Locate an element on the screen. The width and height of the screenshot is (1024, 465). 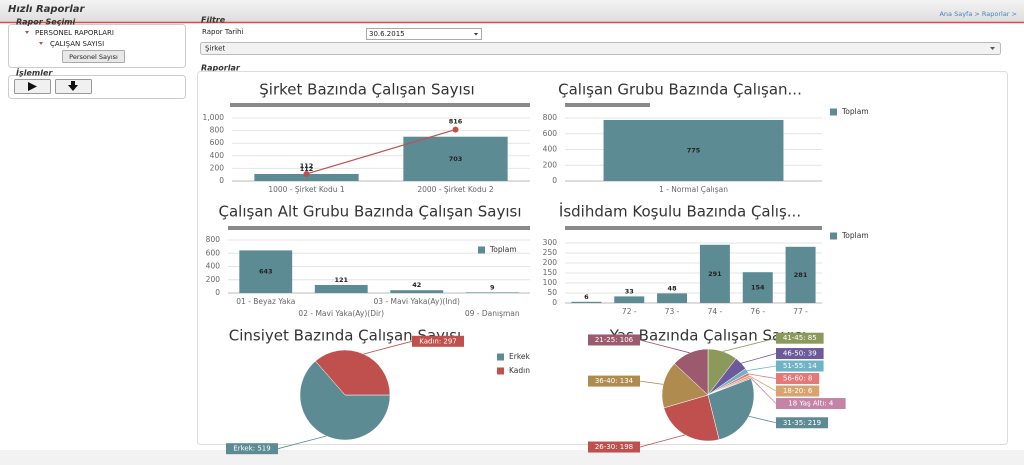
data-label: 21-25: 106 is located at coordinates (614, 340).